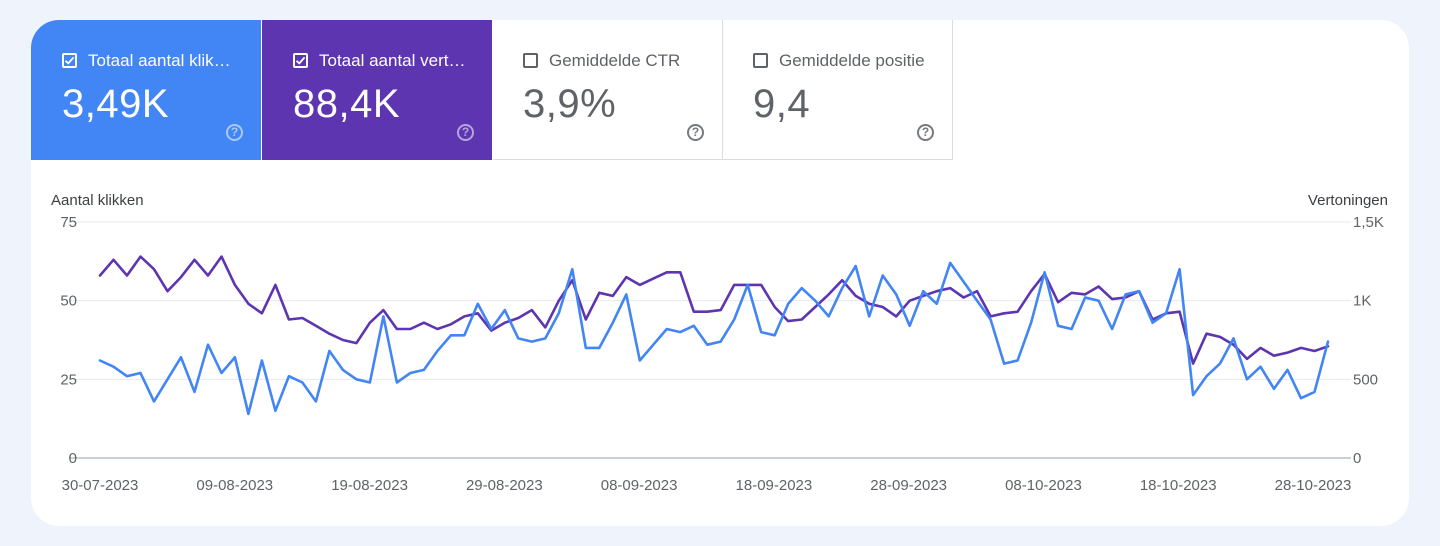 The height and width of the screenshot is (546, 1440). What do you see at coordinates (97, 200) in the screenshot?
I see `left-axis-title: Aantal klikken` at bounding box center [97, 200].